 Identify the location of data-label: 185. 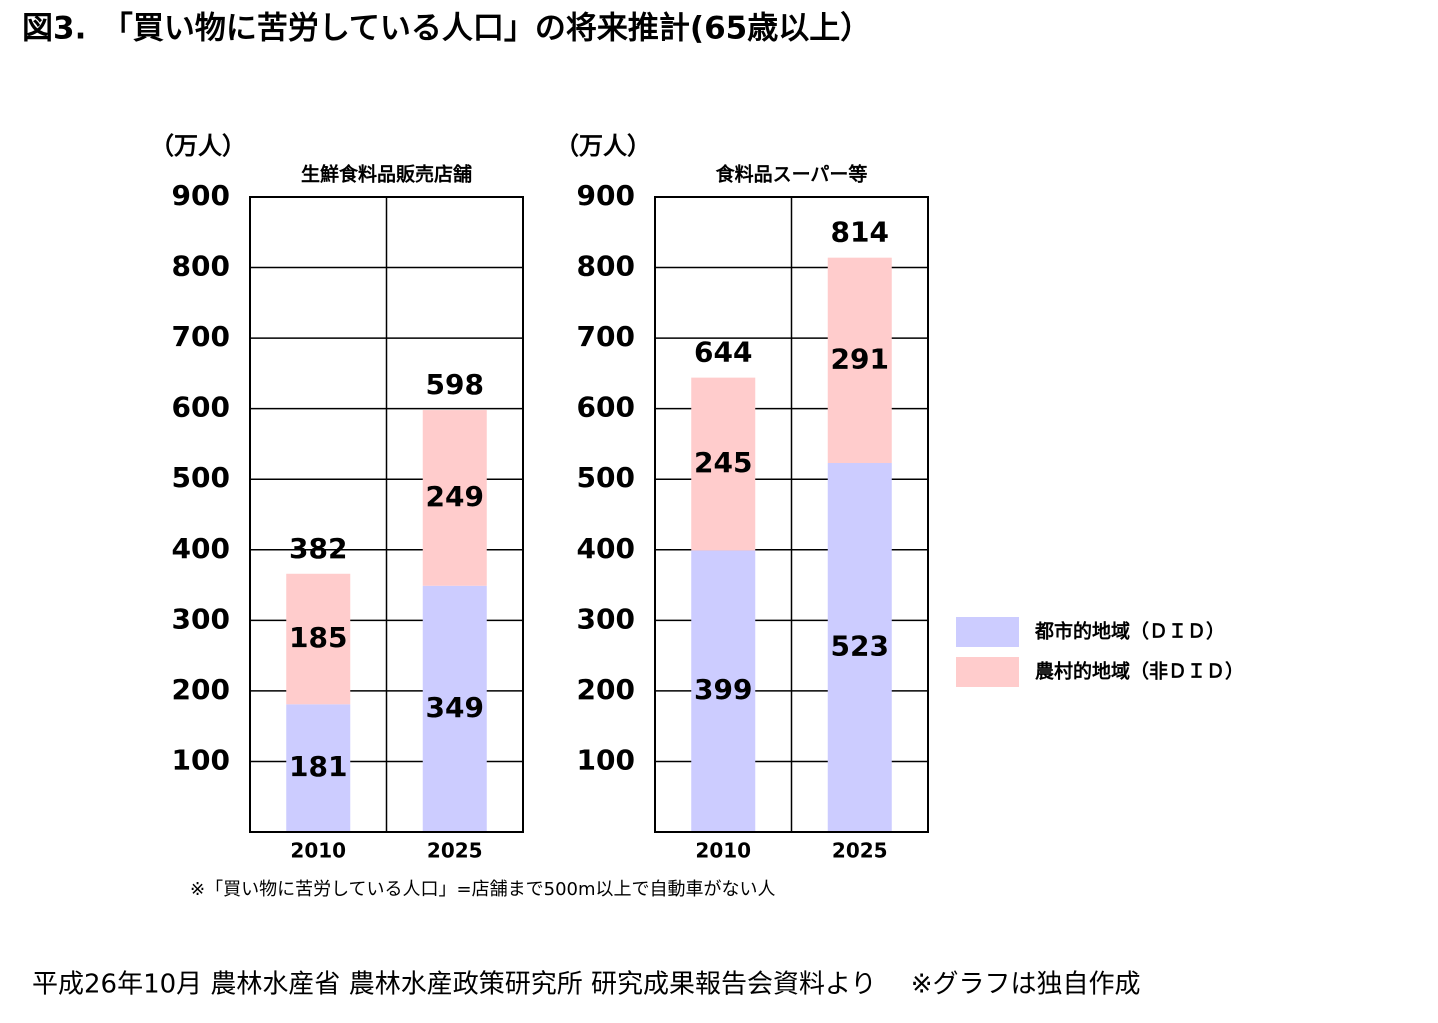
(318, 637).